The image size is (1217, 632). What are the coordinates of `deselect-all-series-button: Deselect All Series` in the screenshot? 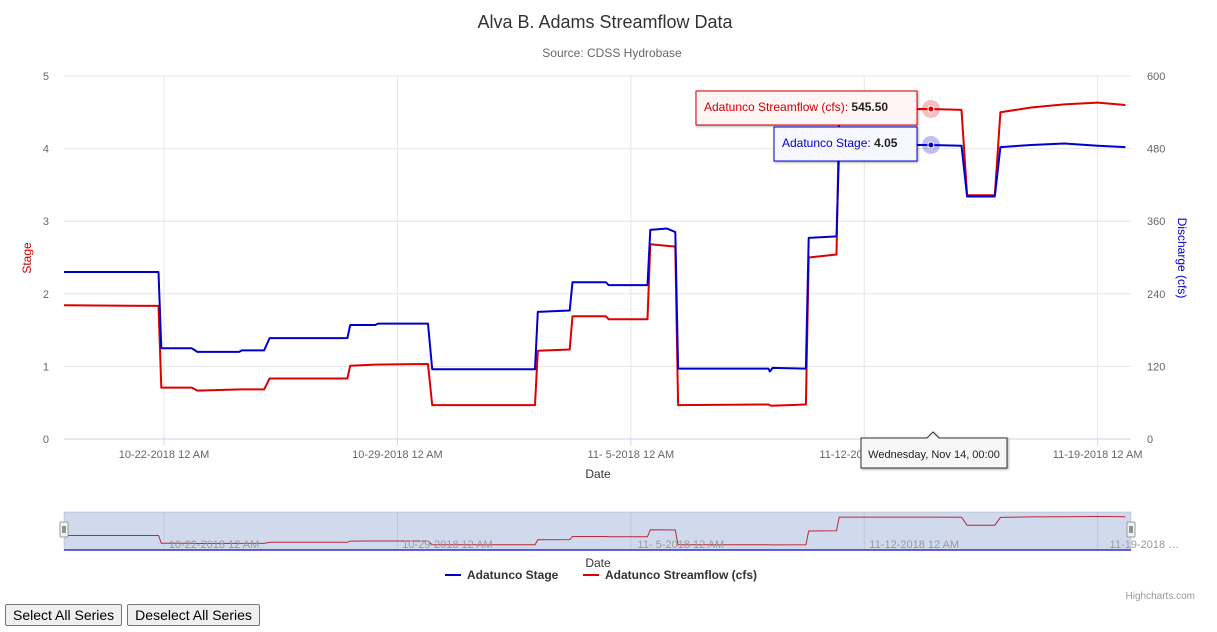 It's located at (193, 615).